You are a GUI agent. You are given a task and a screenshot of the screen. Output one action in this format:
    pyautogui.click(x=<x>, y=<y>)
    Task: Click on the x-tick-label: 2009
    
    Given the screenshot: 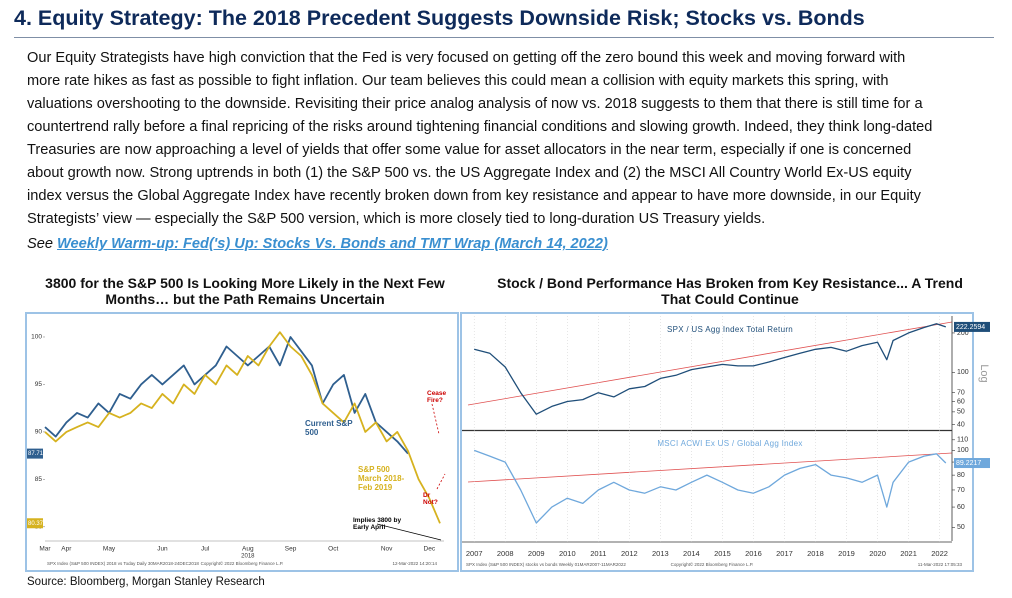 What is the action you would take?
    pyautogui.click(x=536, y=553)
    